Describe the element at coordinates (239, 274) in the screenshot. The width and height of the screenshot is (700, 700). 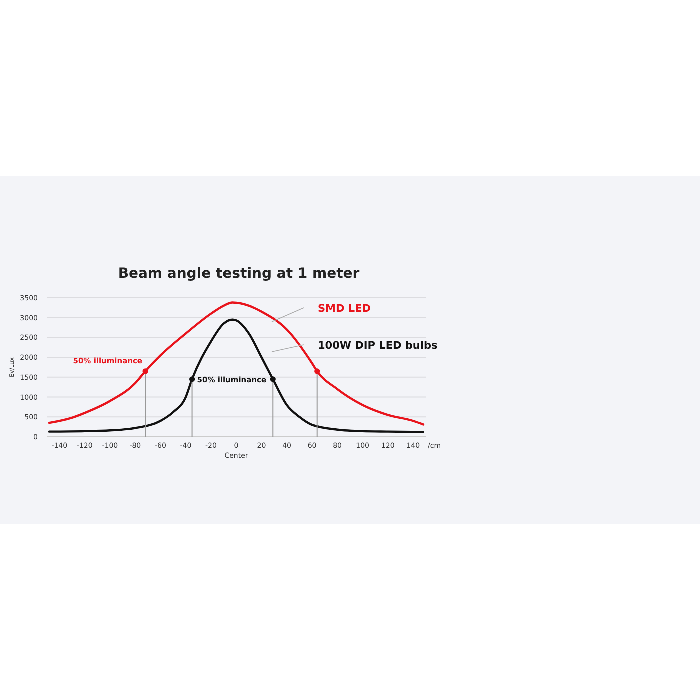
I see `chart-title: Beam angle testing at 1 meter` at that location.